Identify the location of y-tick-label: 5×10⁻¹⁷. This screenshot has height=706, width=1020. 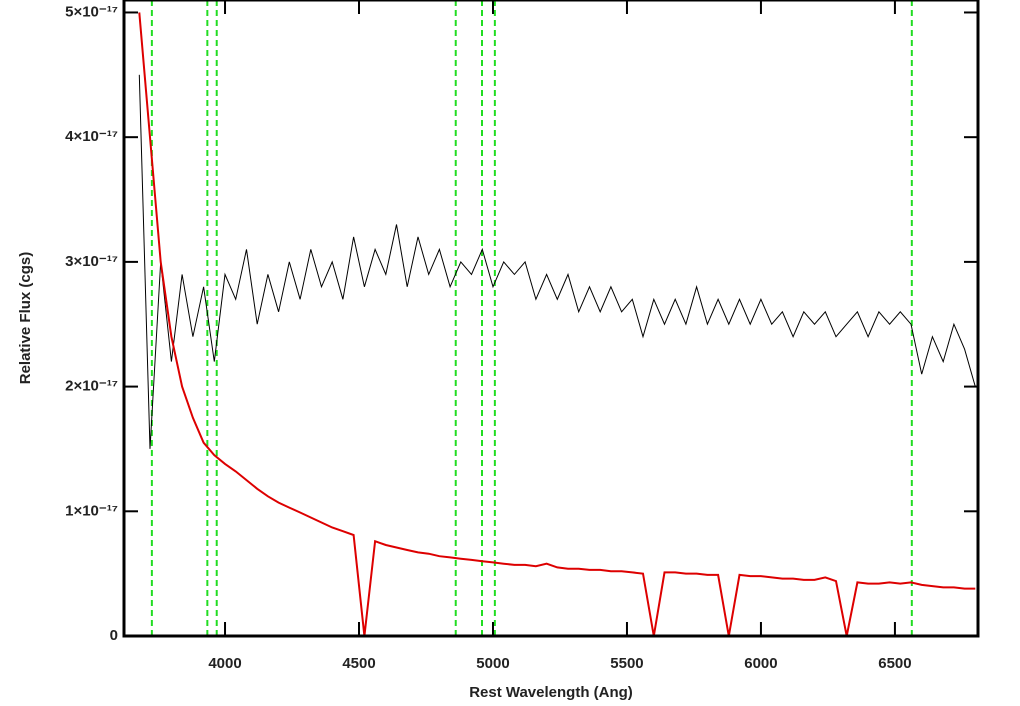
(91, 11).